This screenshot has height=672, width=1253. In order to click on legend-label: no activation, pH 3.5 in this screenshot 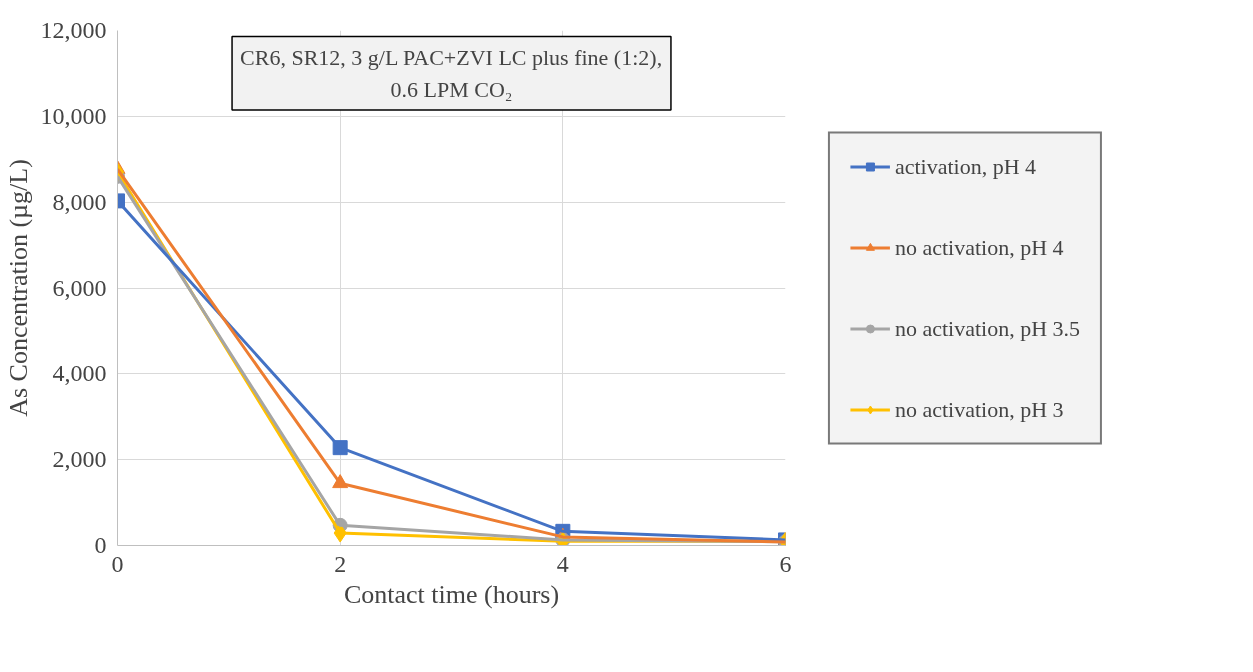, I will do `click(987, 328)`.